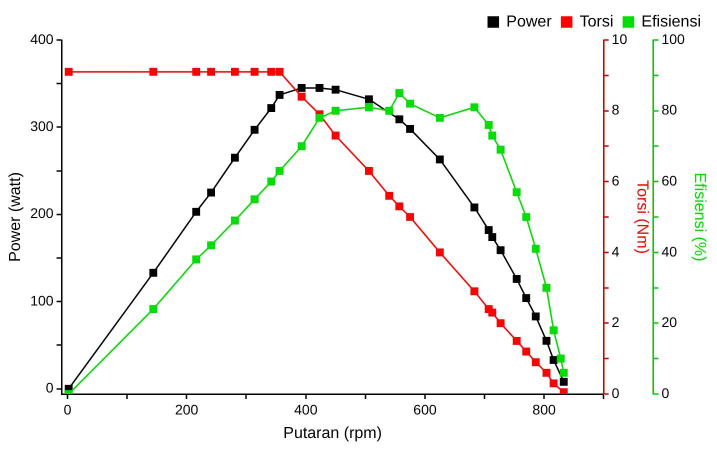 The image size is (717, 449). Describe the element at coordinates (616, 322) in the screenshot. I see `y2-tick-label: 2` at that location.